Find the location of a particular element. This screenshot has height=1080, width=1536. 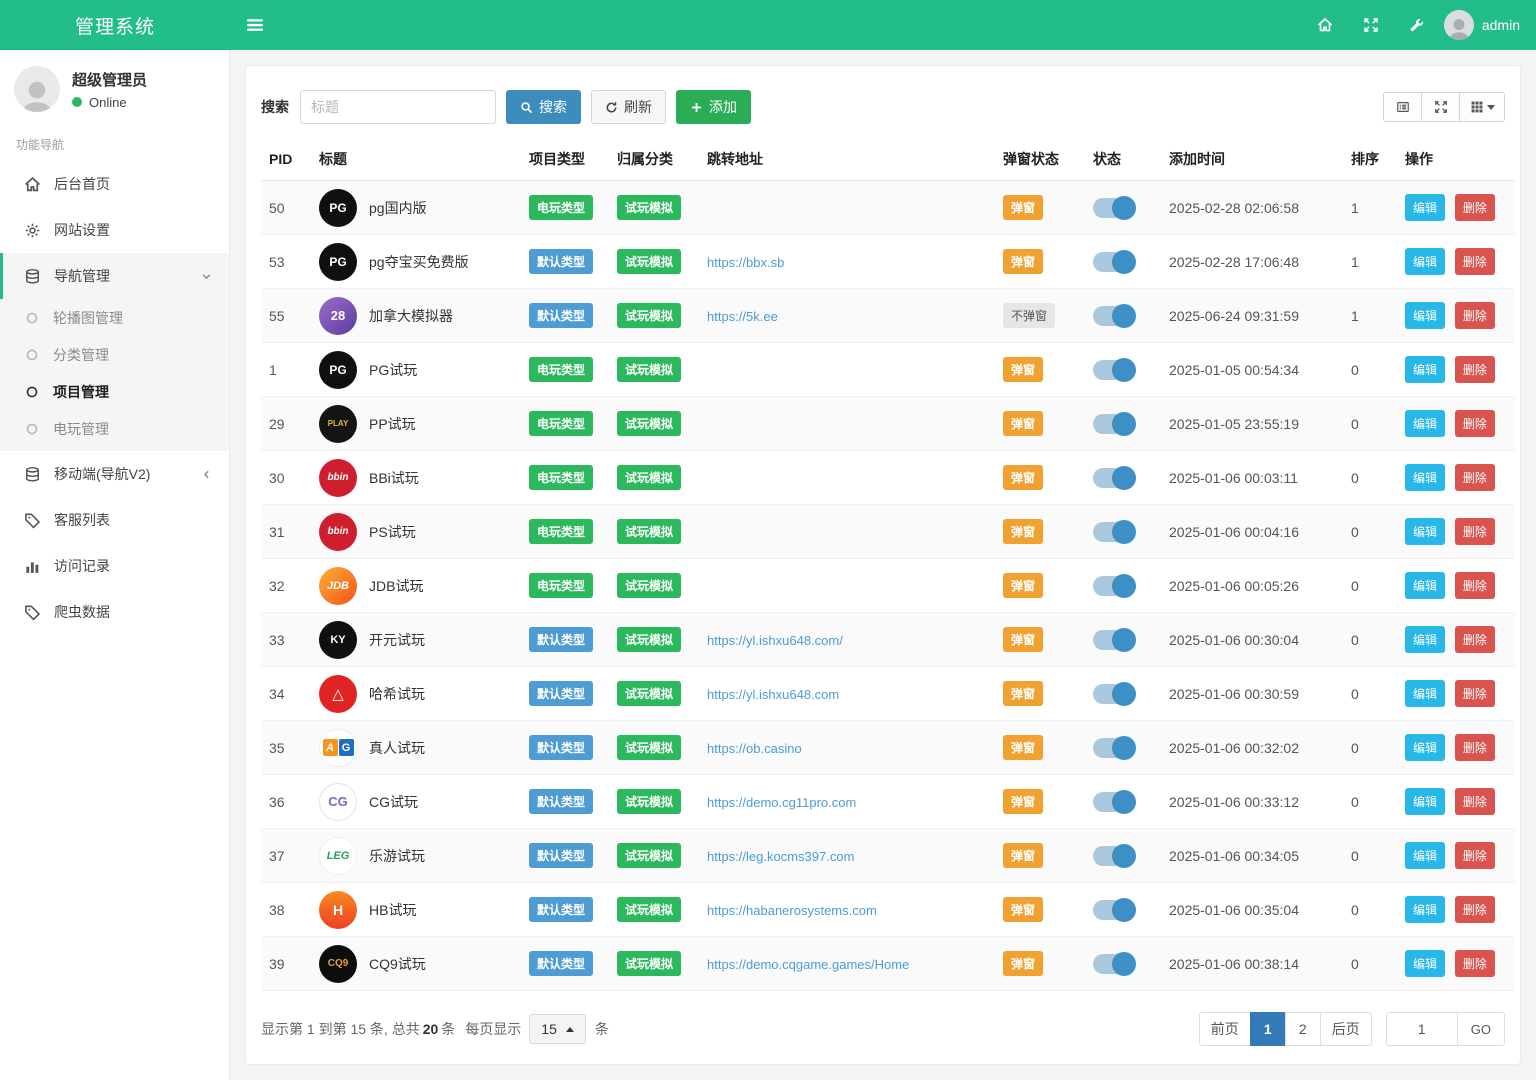

page-jump-input is located at coordinates (1421, 1029).